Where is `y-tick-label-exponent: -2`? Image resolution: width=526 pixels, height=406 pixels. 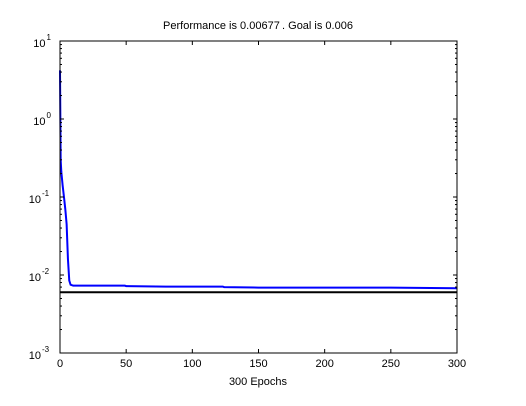
y-tick-label-exponent: -2 is located at coordinates (46, 271).